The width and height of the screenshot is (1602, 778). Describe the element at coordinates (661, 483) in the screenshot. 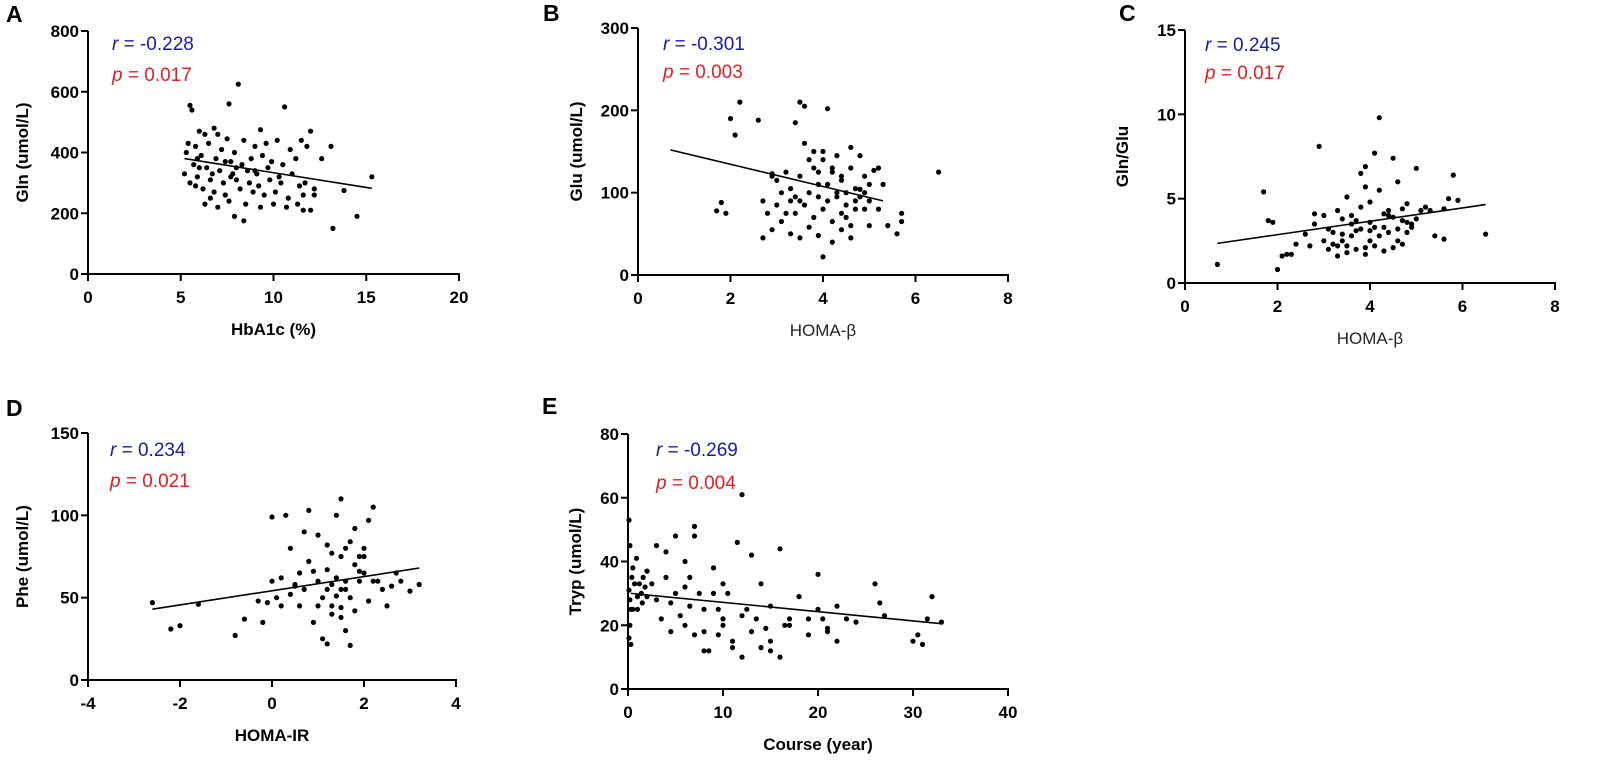

I see `p-symbol: p` at that location.